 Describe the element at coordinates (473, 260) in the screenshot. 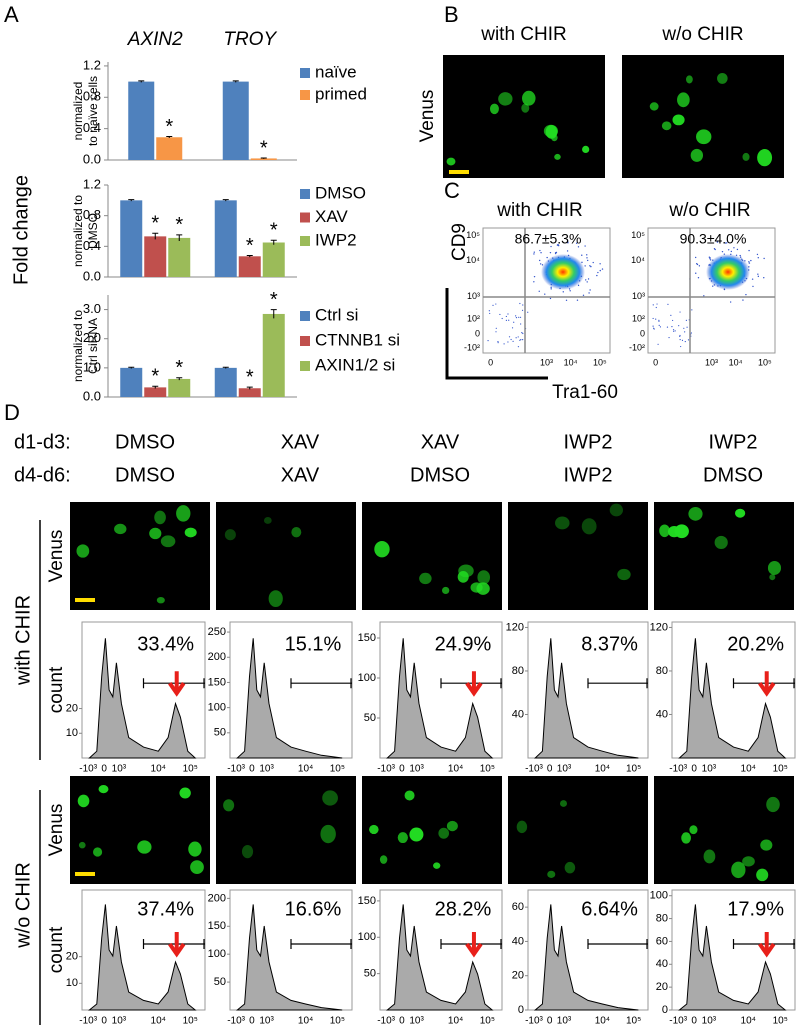

I see `y-tick-label: 10⁴` at that location.